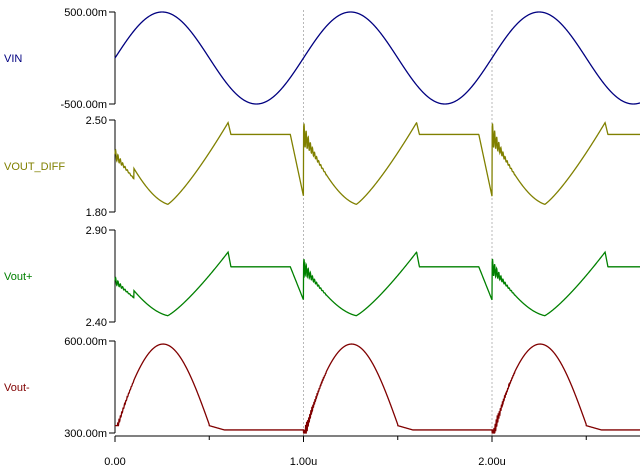 Image resolution: width=640 pixels, height=475 pixels. What do you see at coordinates (96, 121) in the screenshot?
I see `y-tick-label: 2.50` at bounding box center [96, 121].